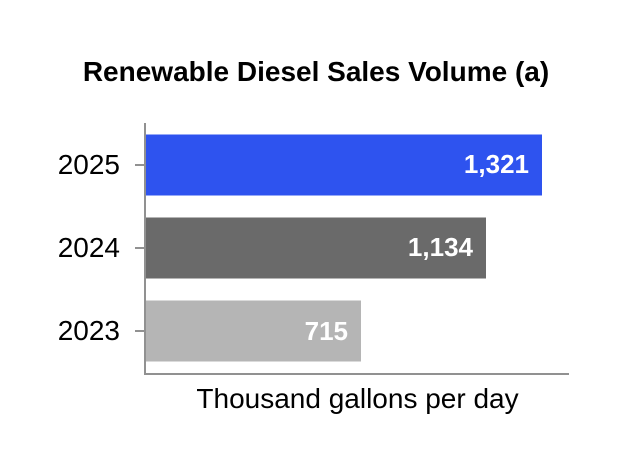 The height and width of the screenshot is (476, 632). What do you see at coordinates (326, 330) in the screenshot?
I see `bar-value-label: 715` at bounding box center [326, 330].